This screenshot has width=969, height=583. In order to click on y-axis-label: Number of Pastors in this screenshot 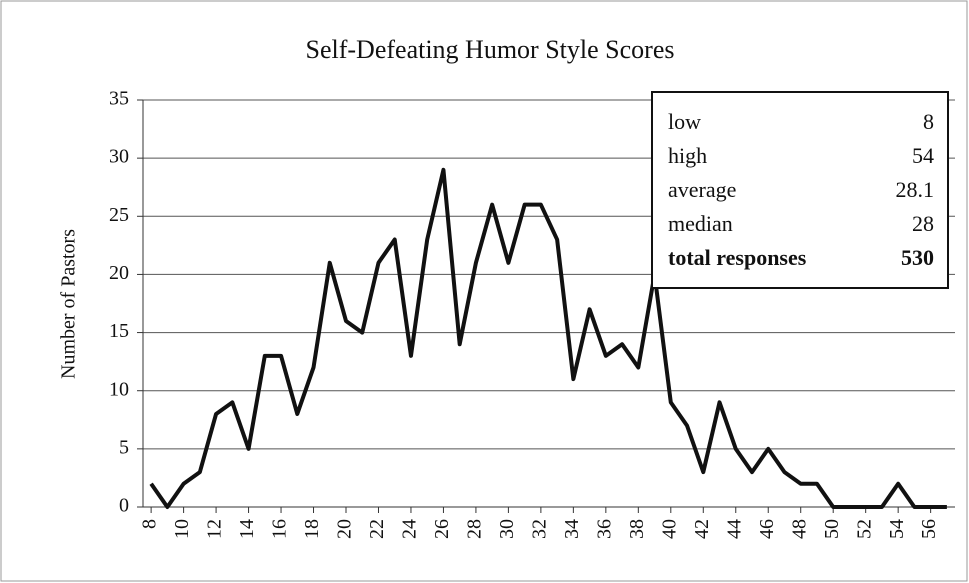, I will do `click(69, 304)`.